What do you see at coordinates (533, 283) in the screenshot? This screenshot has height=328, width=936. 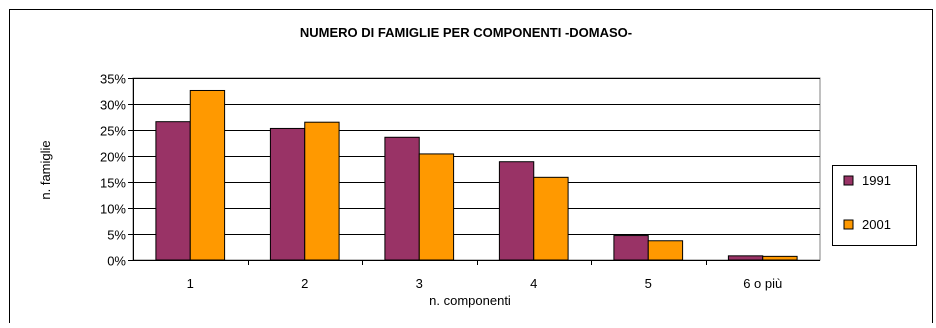 I see `x-tick-label: 4` at bounding box center [533, 283].